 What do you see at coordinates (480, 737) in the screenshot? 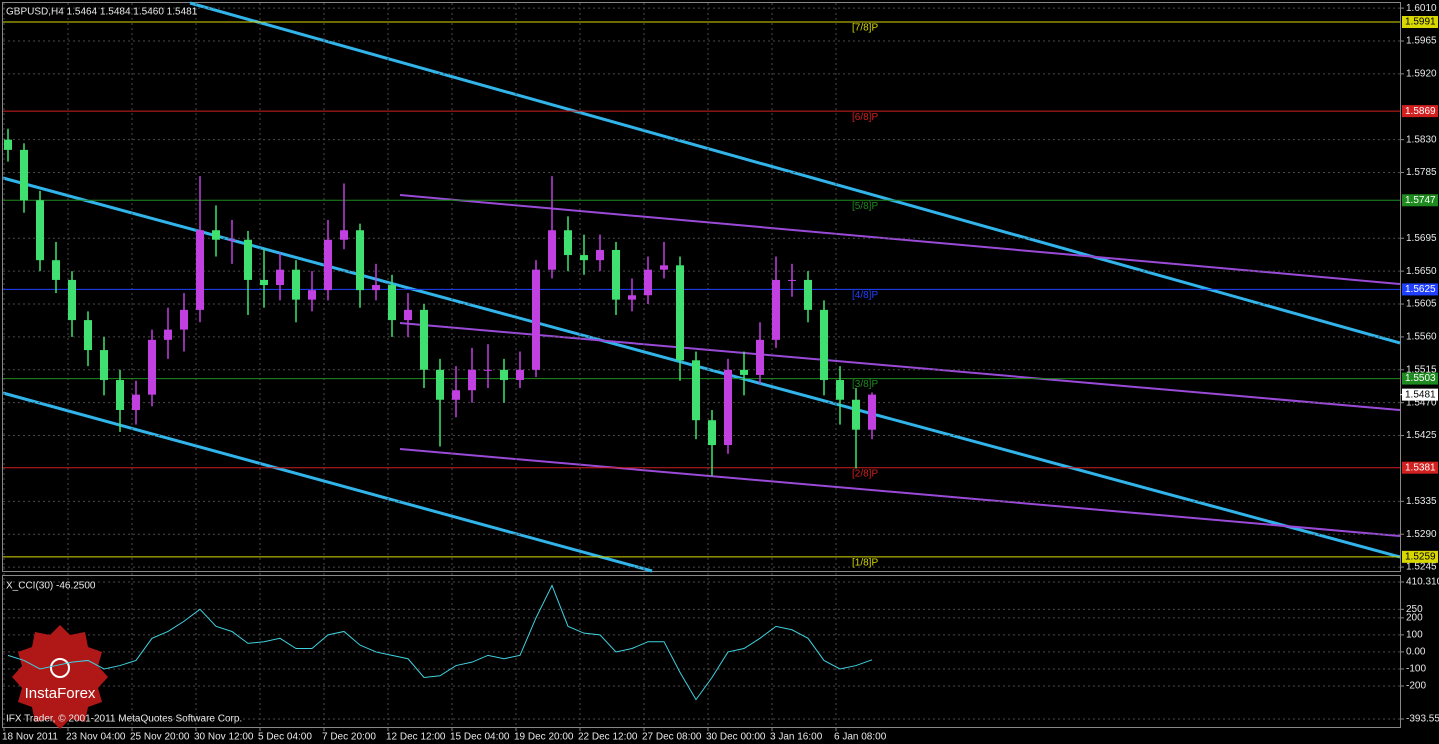
I see `x-tick-label: 15 Dec 04:00` at bounding box center [480, 737].